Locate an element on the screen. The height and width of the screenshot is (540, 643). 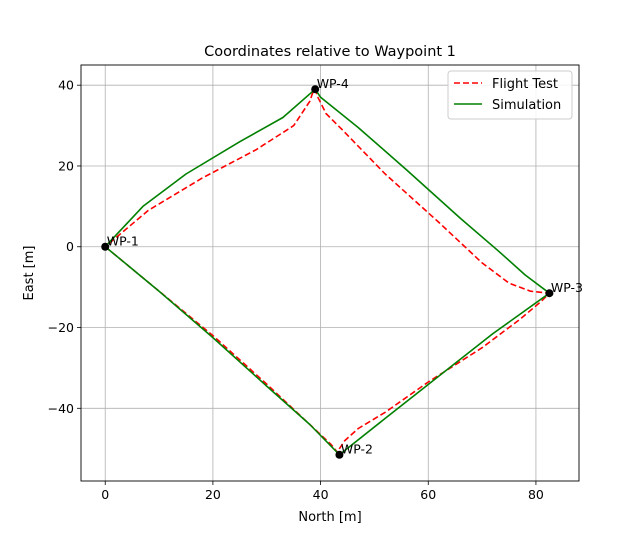
x-tick-label: 80 is located at coordinates (536, 494).